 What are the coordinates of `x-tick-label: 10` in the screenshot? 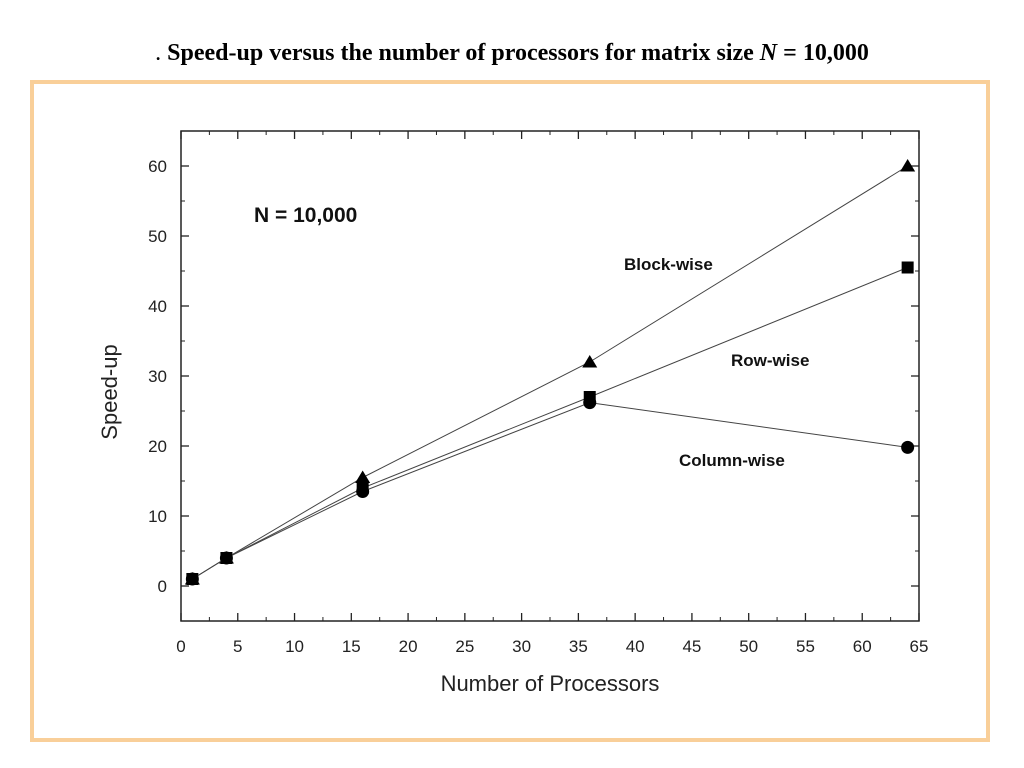 It's located at (294, 646).